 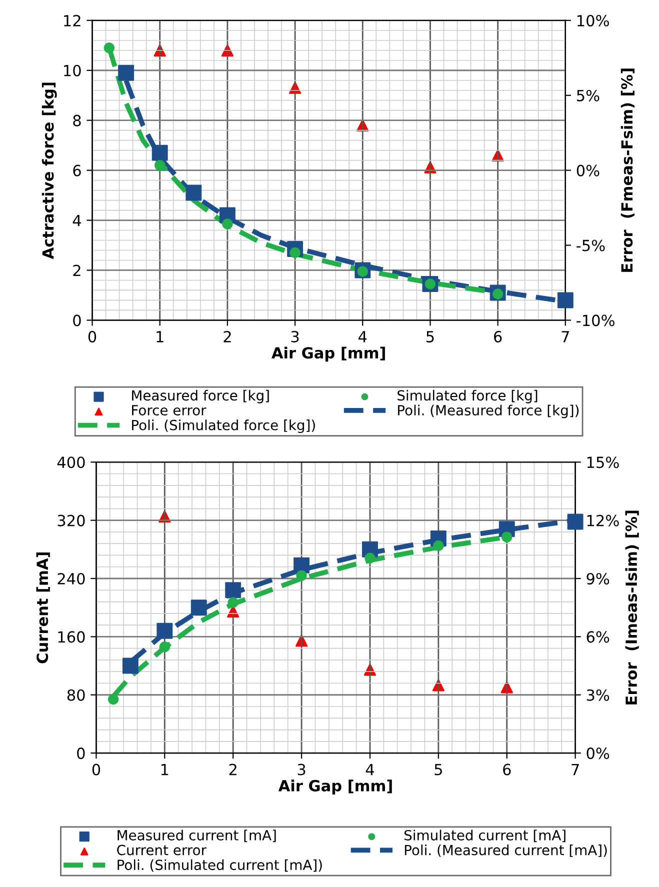 I want to click on y-tick-label: 12, so click(x=72, y=20).